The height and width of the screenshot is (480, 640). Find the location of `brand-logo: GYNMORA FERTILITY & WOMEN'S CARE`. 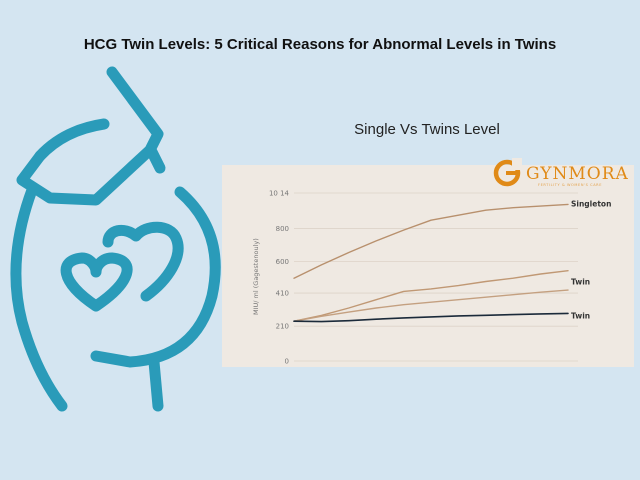

brand-logo: GYNMORA FERTILITY & WOMEN'S CARE is located at coordinates (561, 172).